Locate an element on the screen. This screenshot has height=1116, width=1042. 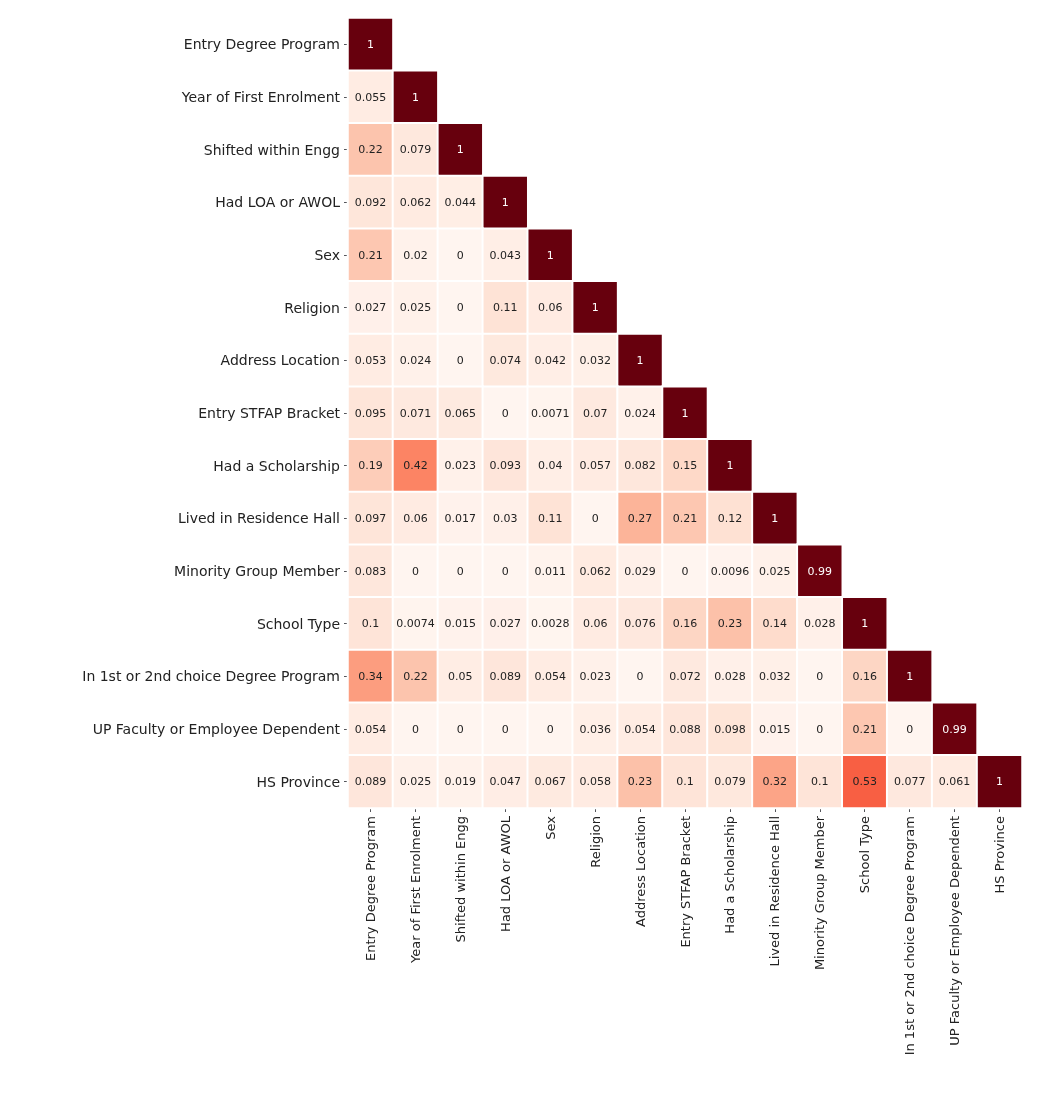
data-label: 0.14 is located at coordinates (775, 624).